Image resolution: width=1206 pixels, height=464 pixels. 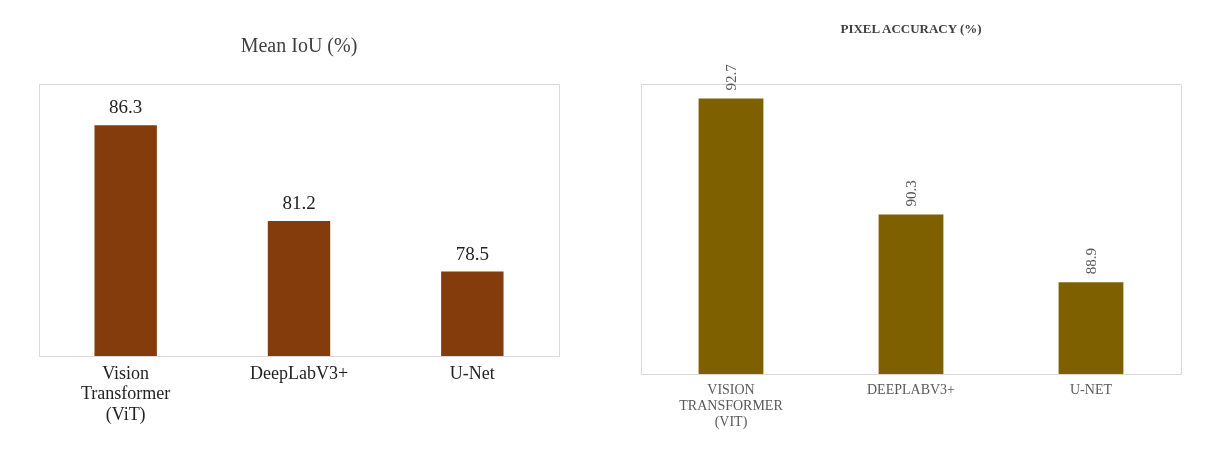 I want to click on chart-title: Mean IoU (%), so click(x=299, y=45).